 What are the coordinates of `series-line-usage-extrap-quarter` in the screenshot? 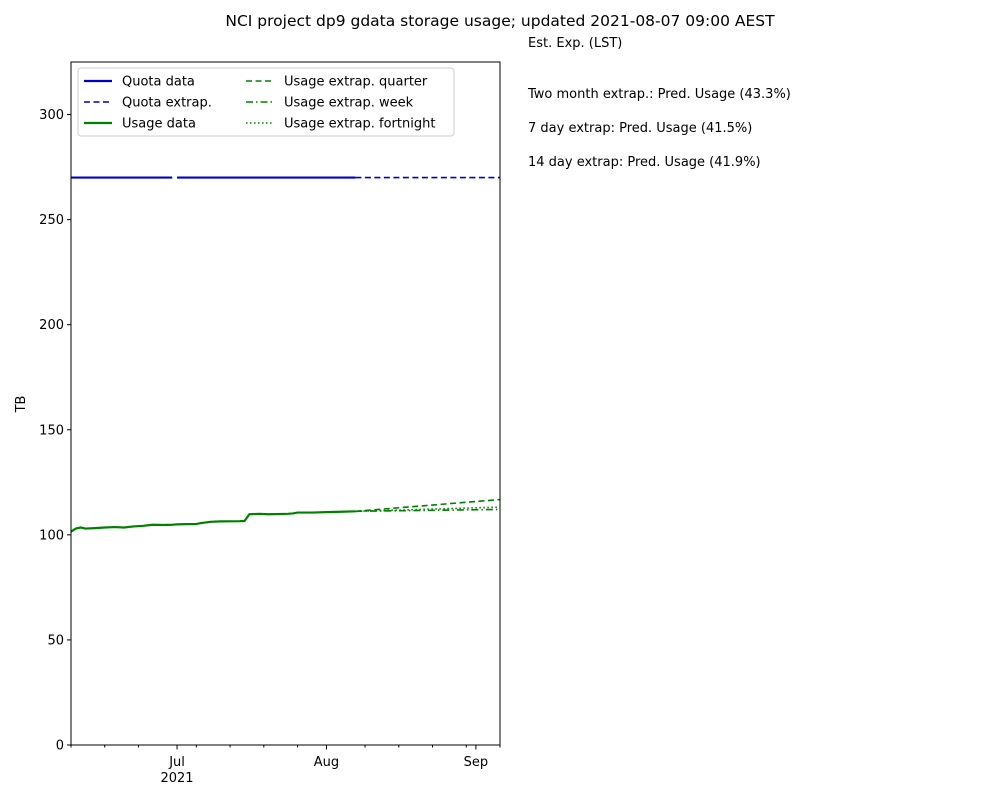 It's located at (427, 505).